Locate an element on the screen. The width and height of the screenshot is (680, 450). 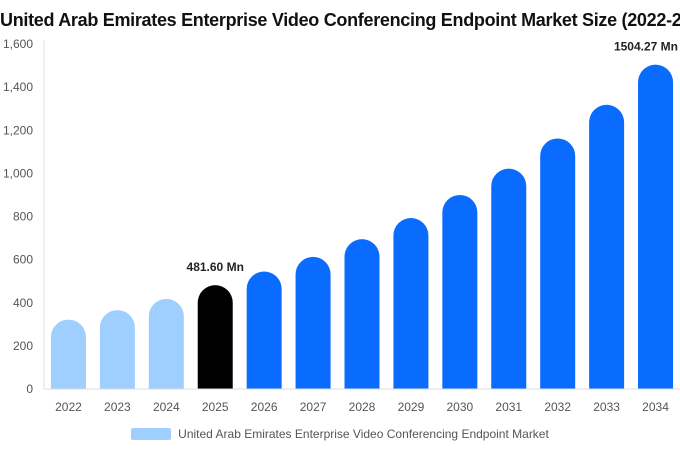
x-tick-label: 2032 is located at coordinates (557, 407).